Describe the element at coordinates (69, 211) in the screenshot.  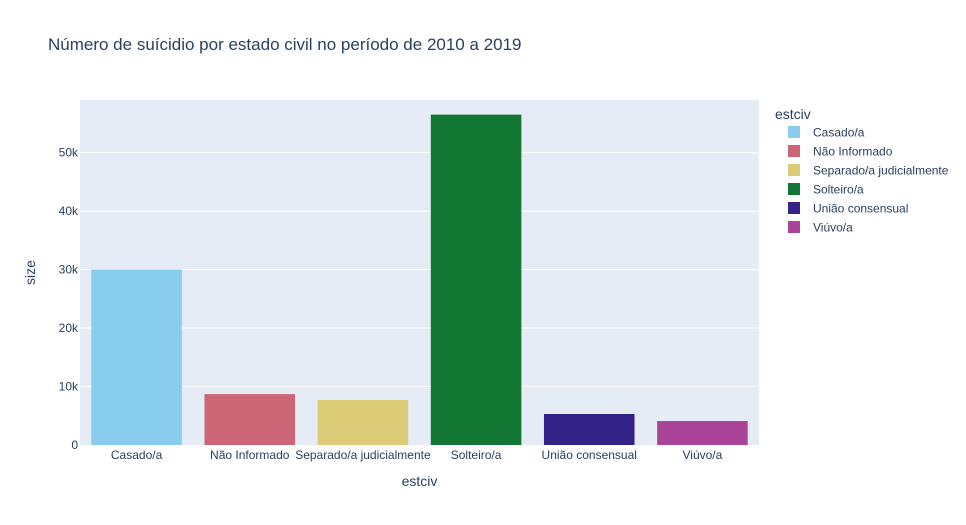
I see `y-tick-label: 40k` at that location.